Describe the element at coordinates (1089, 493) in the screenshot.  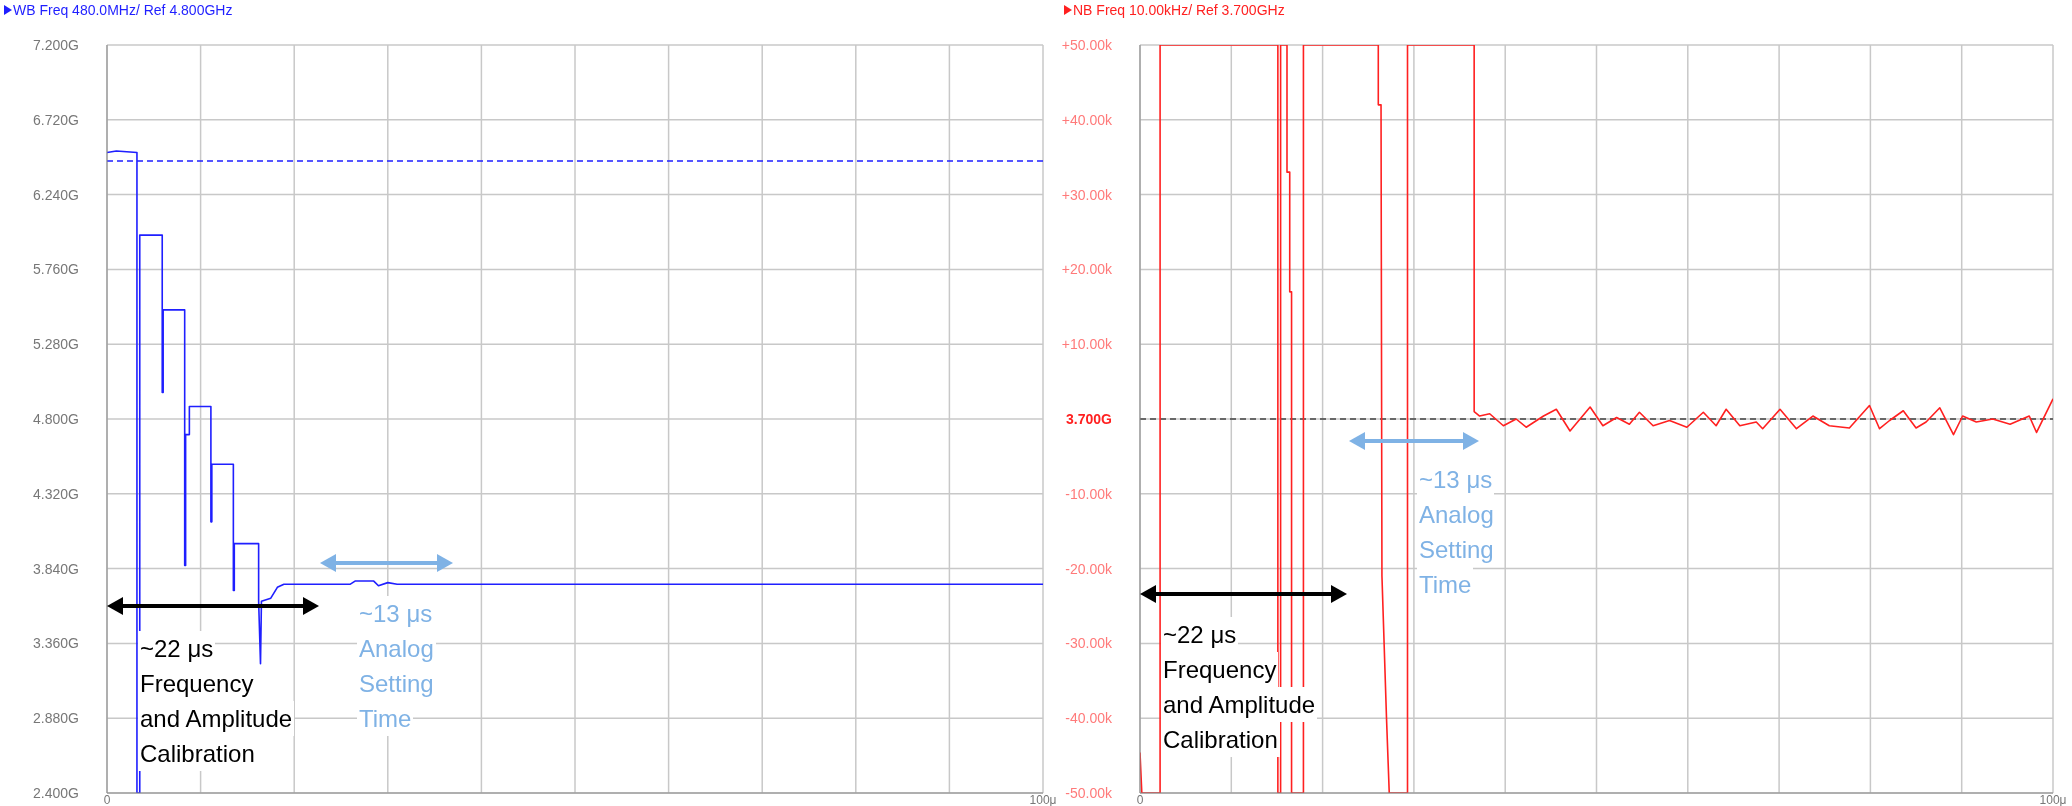
I see `y-tick-label: -10.00k` at that location.